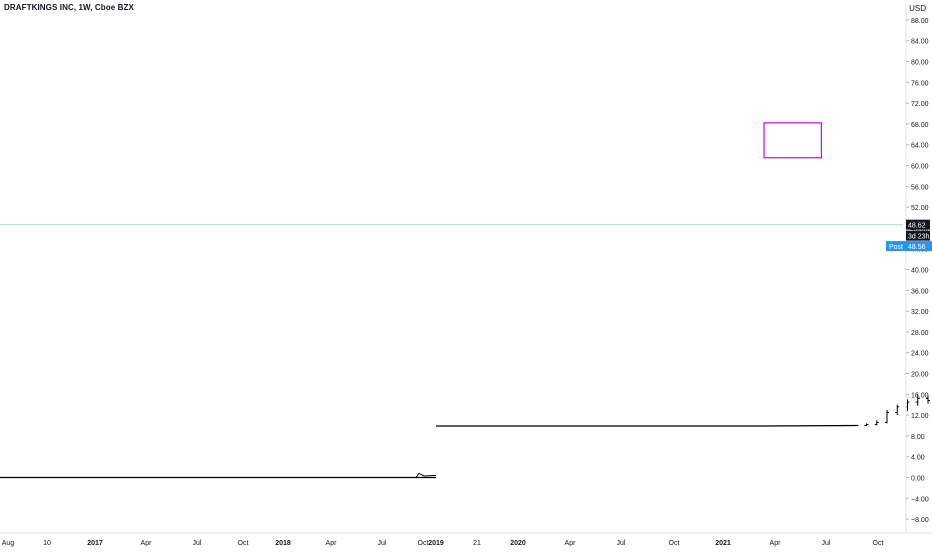  Describe the element at coordinates (920, 125) in the screenshot. I see `y-tick-label: 68.00` at that location.